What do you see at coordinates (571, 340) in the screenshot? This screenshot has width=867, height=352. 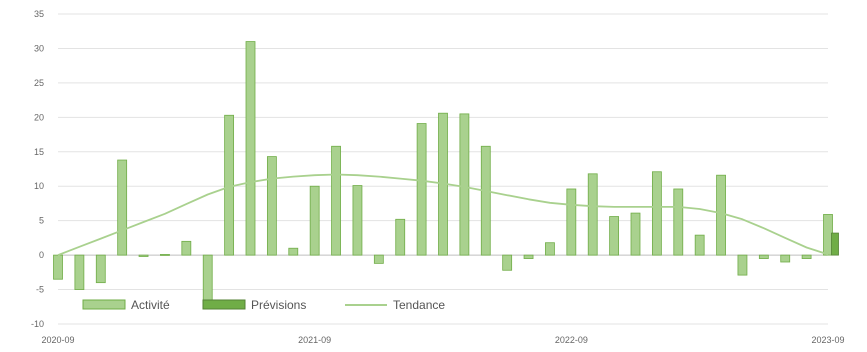 I see `x-tick-label: 2022-09` at bounding box center [571, 340].